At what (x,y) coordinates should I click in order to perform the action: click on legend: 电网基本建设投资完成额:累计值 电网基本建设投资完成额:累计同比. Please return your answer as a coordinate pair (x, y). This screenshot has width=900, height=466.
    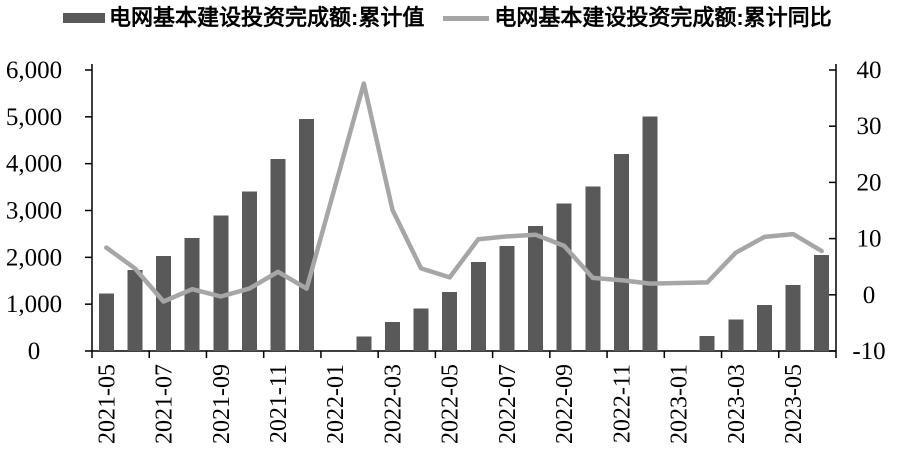
    Looking at the image, I should click on (447, 18).